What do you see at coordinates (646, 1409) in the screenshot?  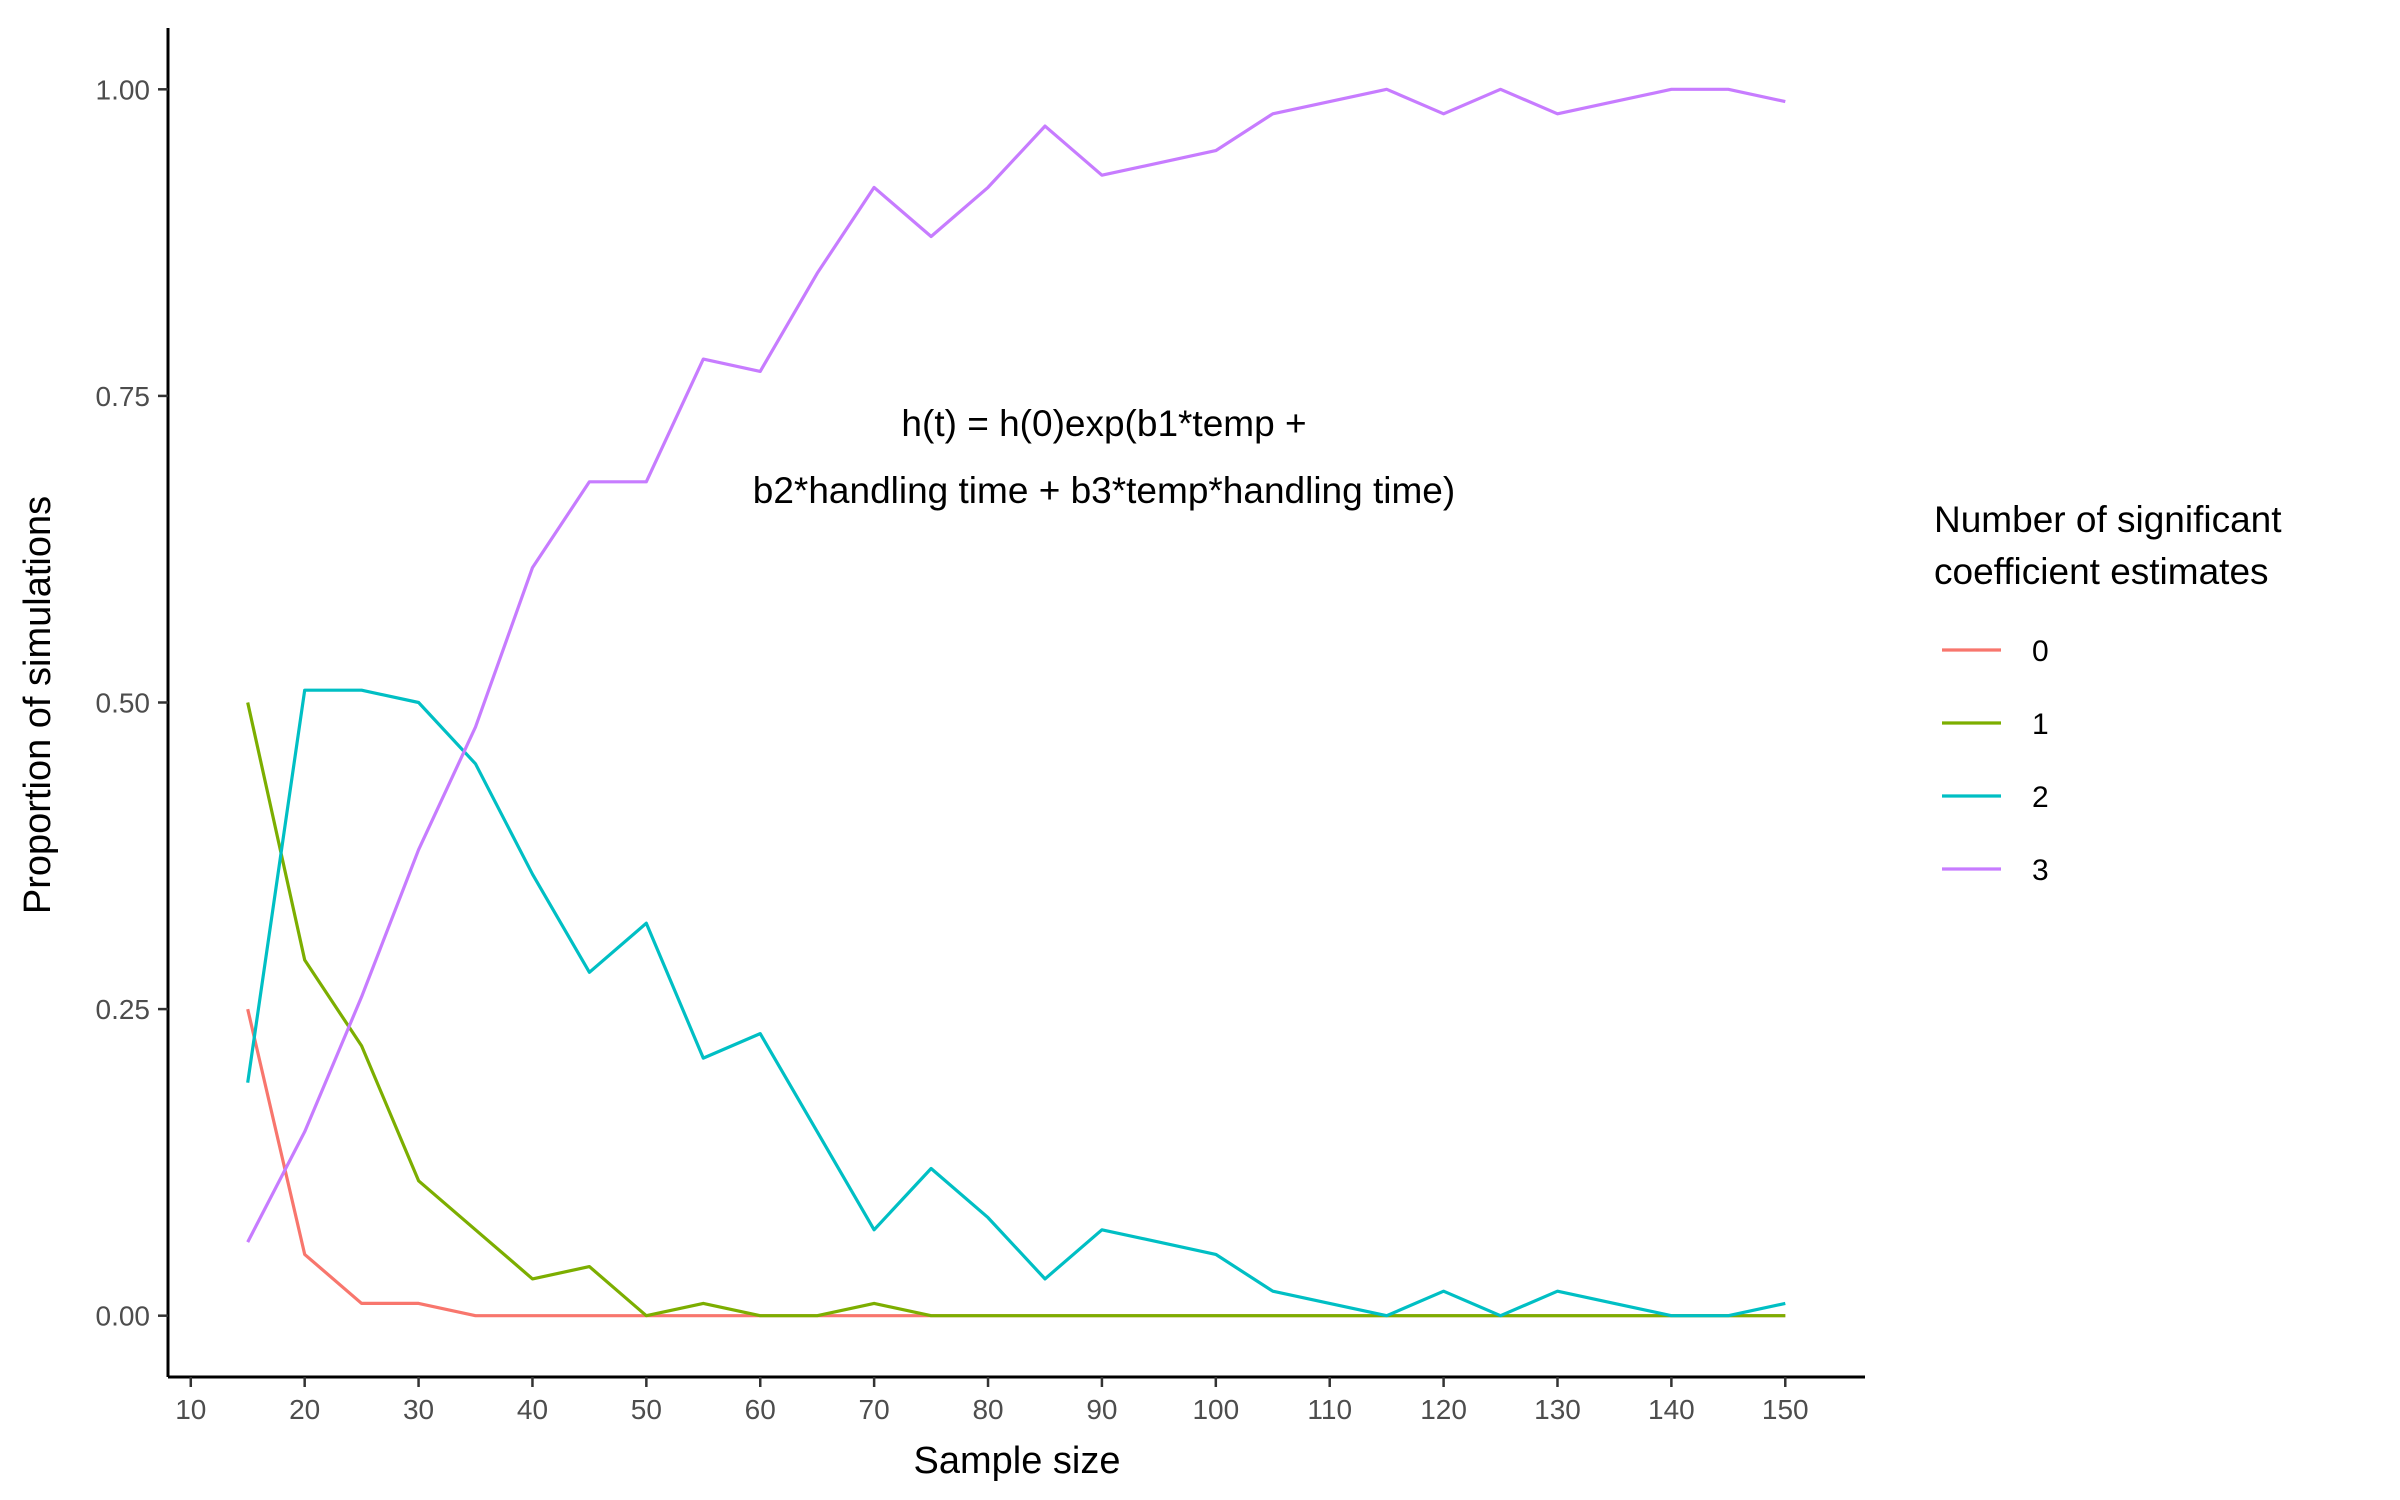 I see `x-tick-label: 50` at bounding box center [646, 1409].